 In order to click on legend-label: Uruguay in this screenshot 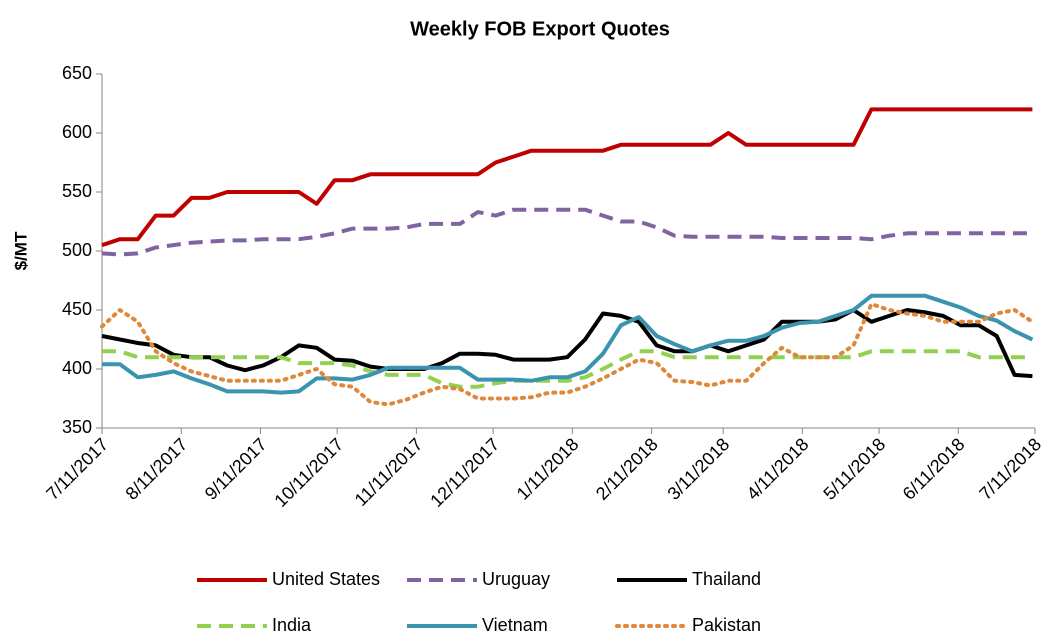, I will do `click(516, 579)`.